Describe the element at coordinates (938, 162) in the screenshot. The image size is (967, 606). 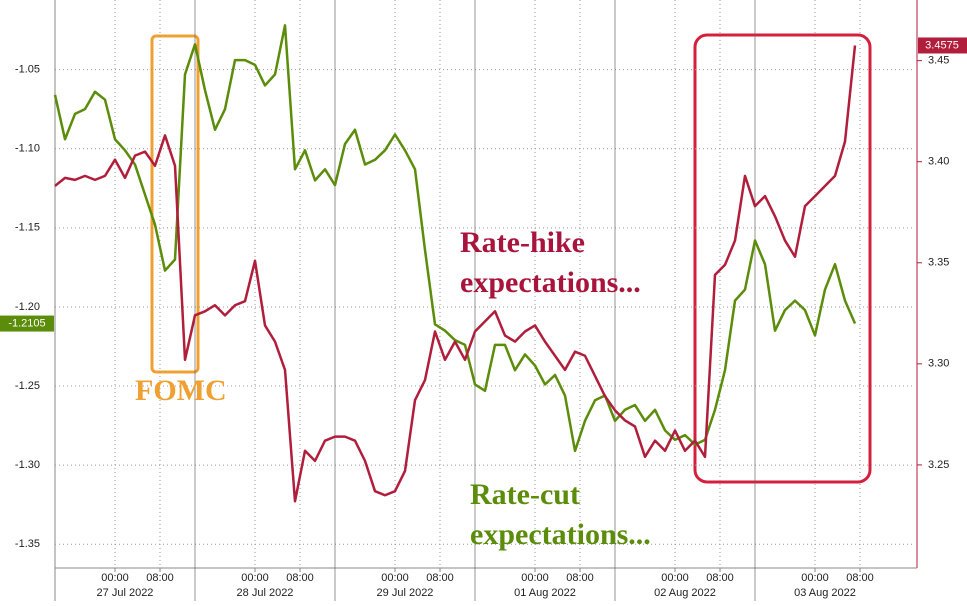
I see `y2-tick-label: 3.40` at that location.